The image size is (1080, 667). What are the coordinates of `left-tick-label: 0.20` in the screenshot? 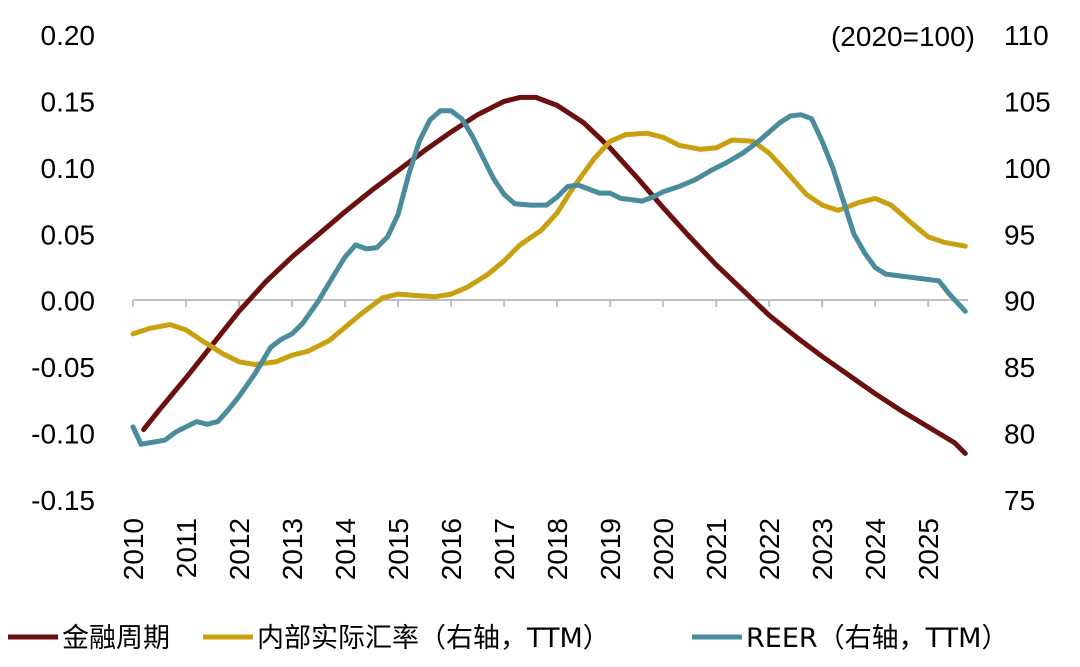 It's located at (68, 35).